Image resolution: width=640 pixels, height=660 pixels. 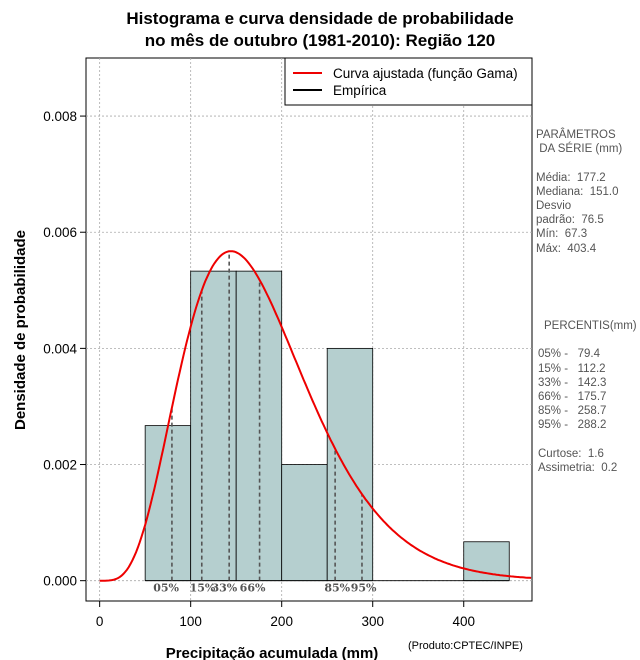 I want to click on legend-label-empirical: Empírica, so click(x=360, y=90).